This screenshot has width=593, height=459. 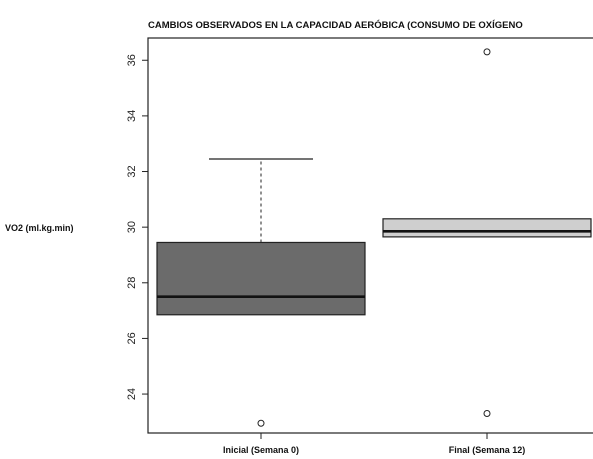 What do you see at coordinates (132, 171) in the screenshot?
I see `y-tick-label-4: 32` at bounding box center [132, 171].